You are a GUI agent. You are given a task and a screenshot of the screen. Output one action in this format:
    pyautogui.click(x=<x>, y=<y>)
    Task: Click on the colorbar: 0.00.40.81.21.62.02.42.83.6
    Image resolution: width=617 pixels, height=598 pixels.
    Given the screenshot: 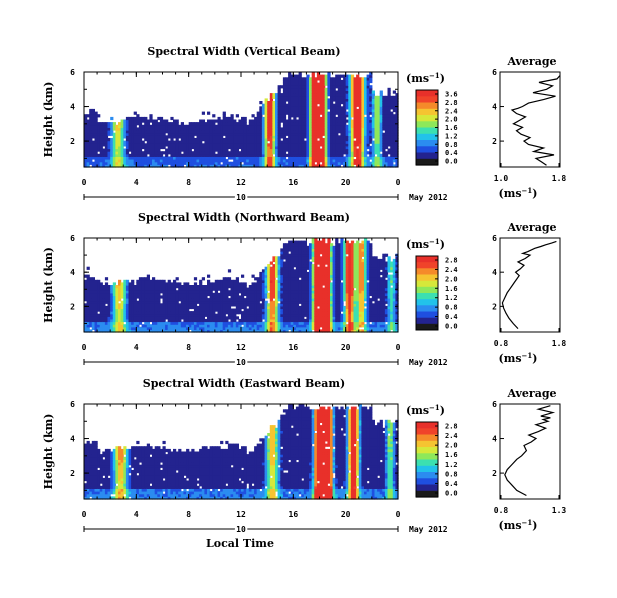 What is the action you would take?
    pyautogui.click(x=436, y=127)
    